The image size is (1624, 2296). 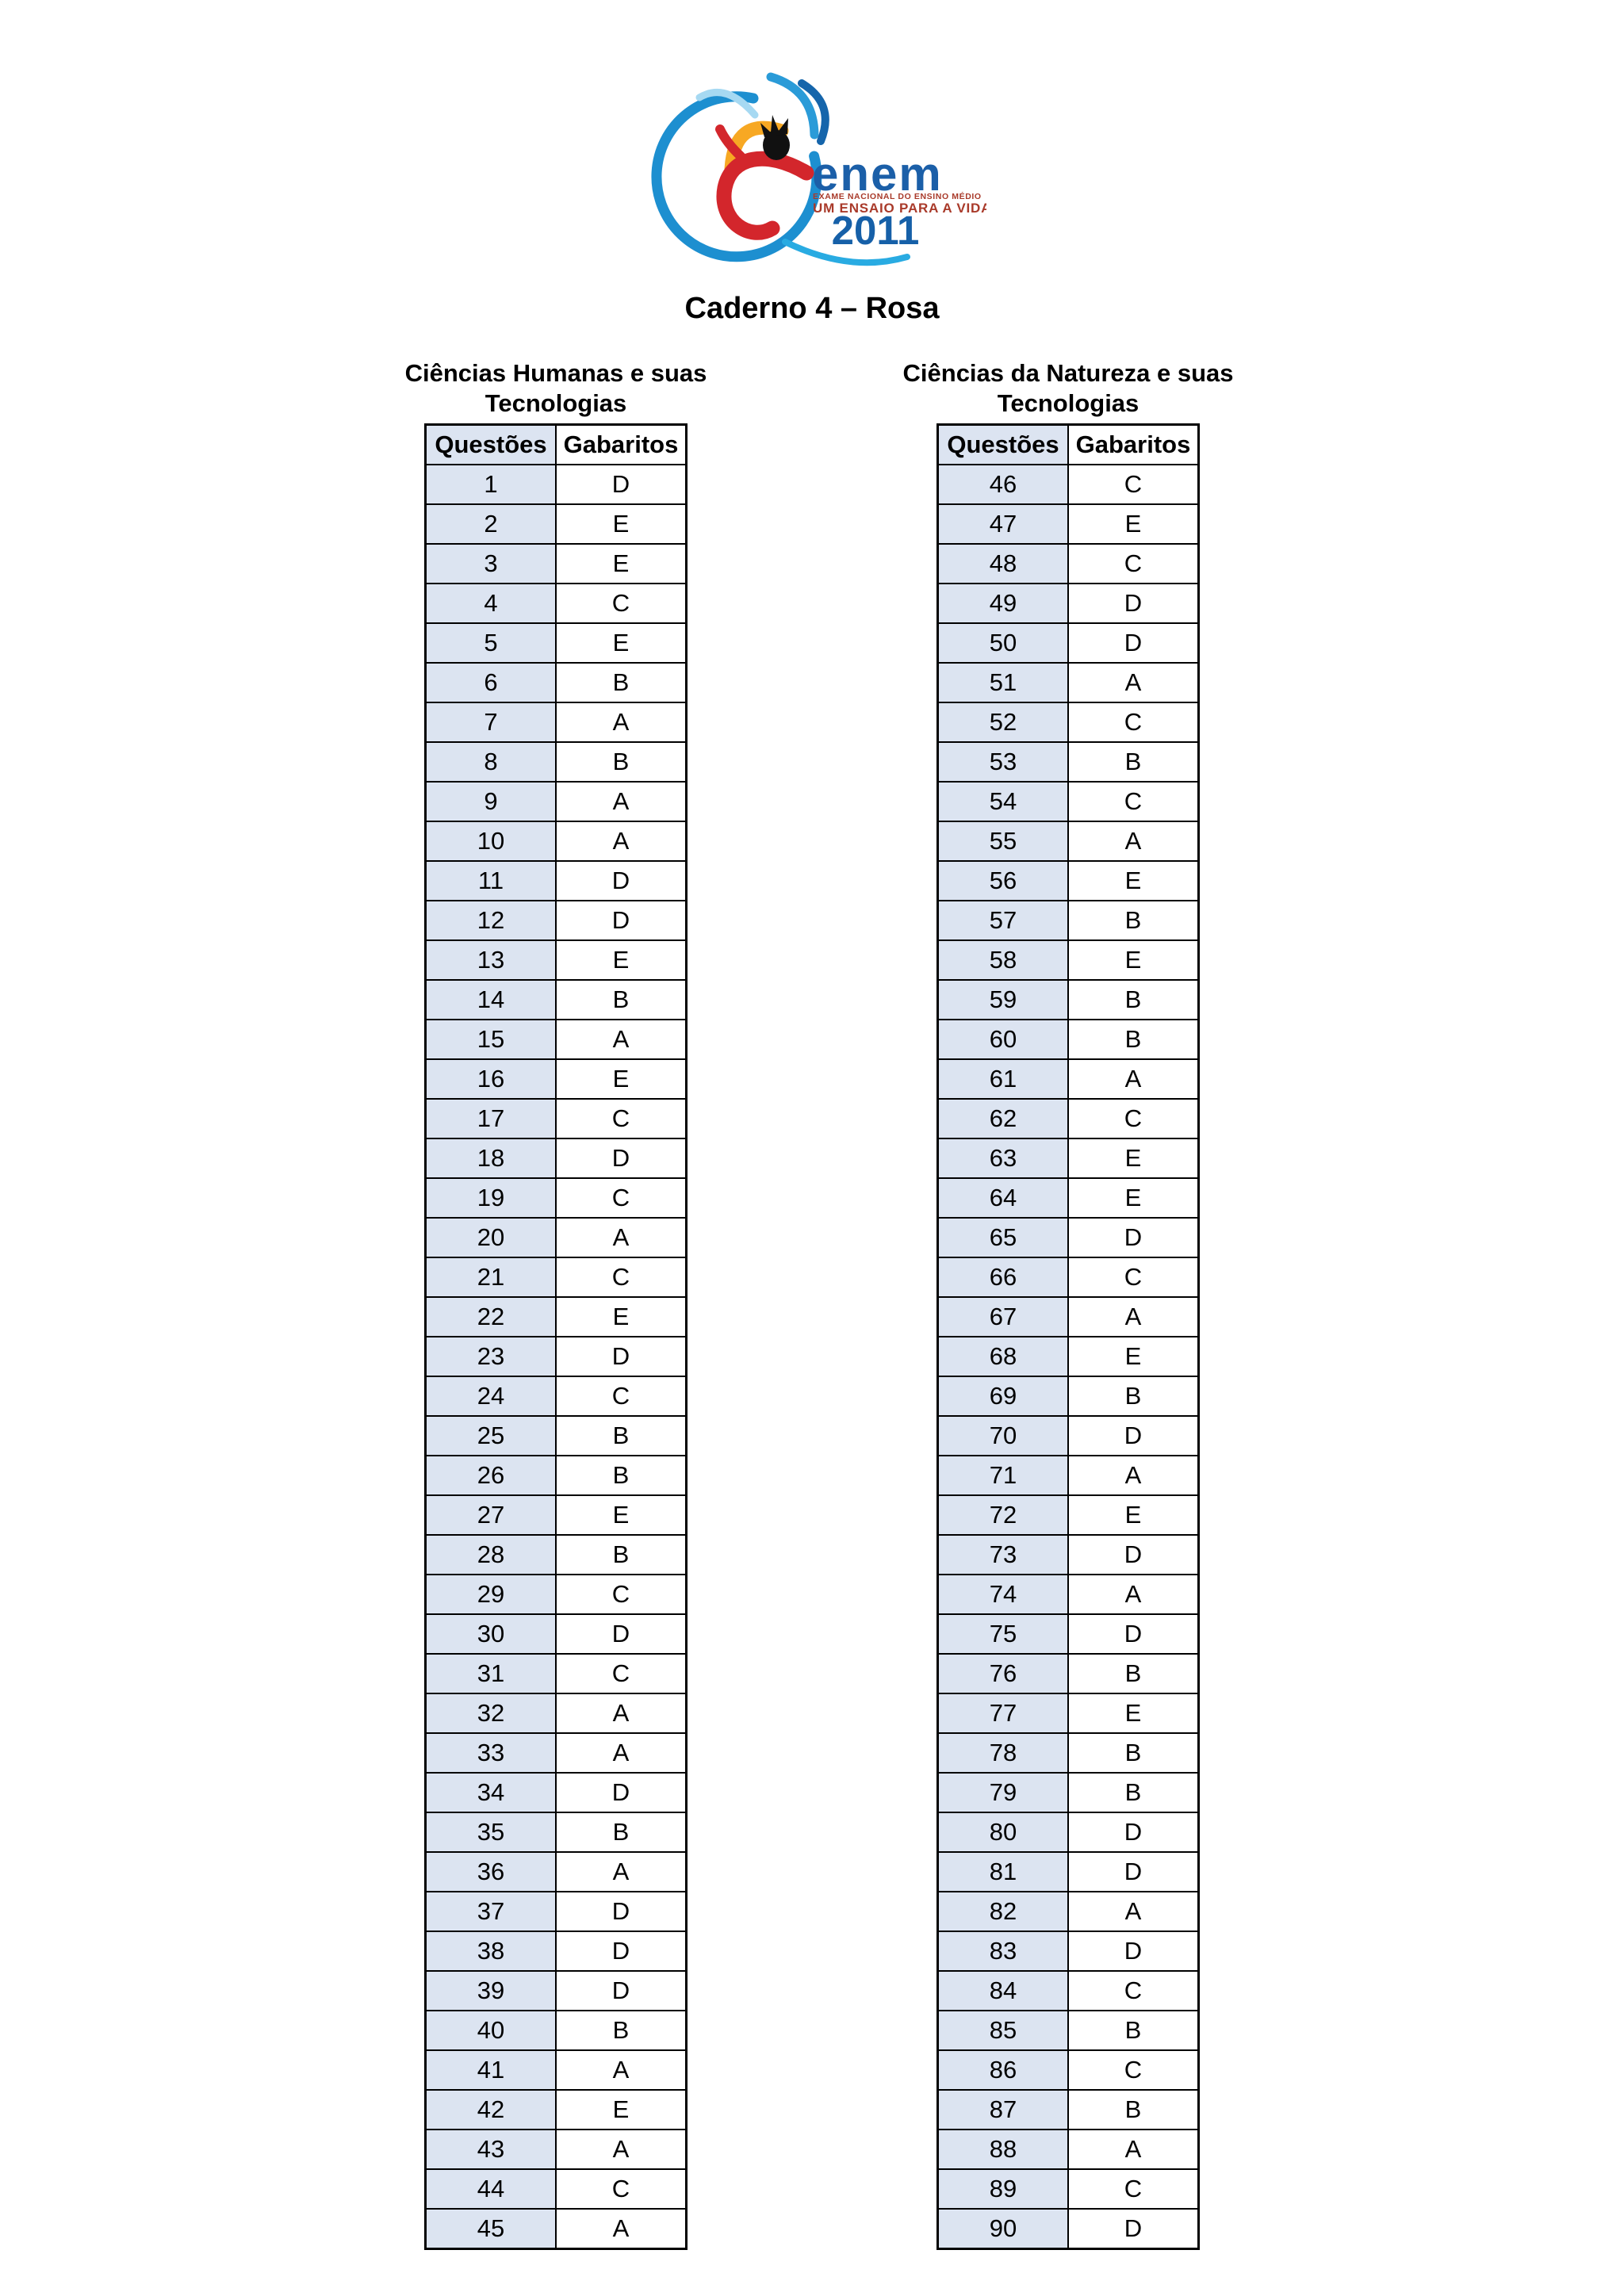 What do you see at coordinates (490, 1714) in the screenshot?
I see `question-cell: 32` at bounding box center [490, 1714].